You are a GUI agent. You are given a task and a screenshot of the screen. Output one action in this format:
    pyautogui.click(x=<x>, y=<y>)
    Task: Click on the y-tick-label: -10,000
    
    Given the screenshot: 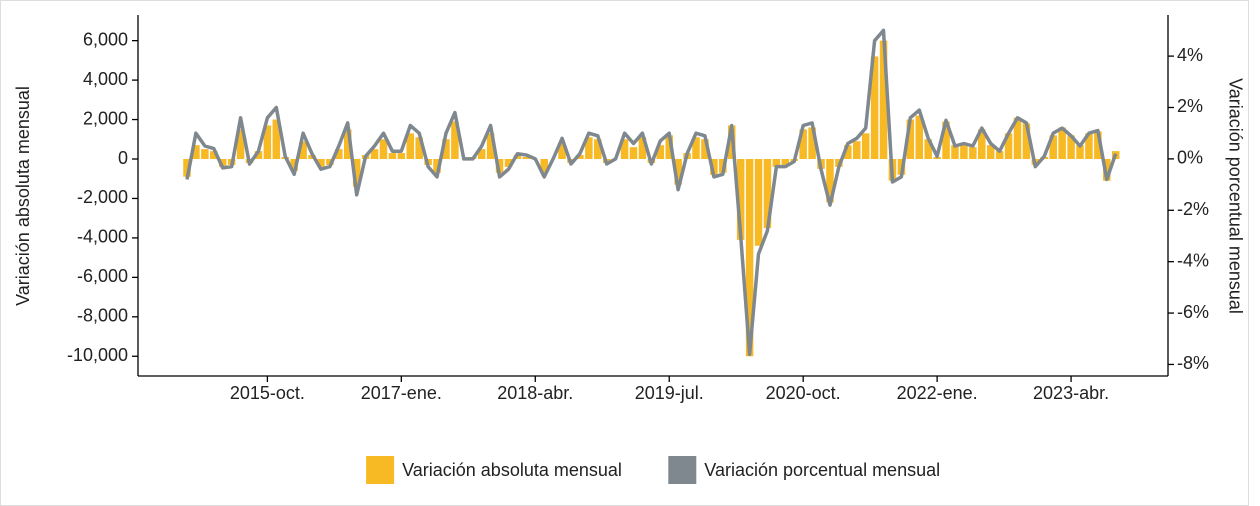 What is the action you would take?
    pyautogui.click(x=97, y=355)
    